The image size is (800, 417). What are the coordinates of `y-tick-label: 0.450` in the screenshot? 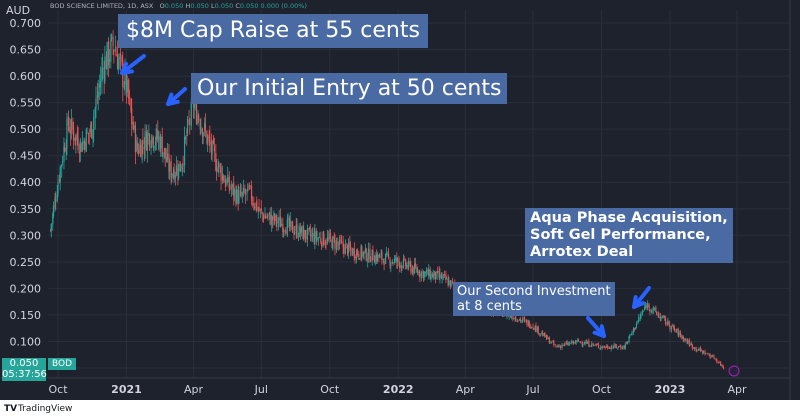 It's located at (26, 156).